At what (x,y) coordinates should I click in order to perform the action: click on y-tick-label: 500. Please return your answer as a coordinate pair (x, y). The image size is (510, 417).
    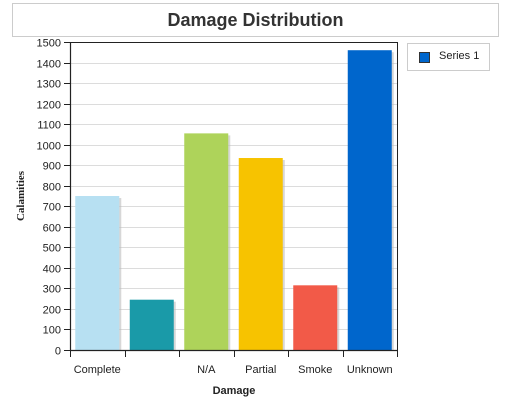
    Looking at the image, I should click on (52, 249).